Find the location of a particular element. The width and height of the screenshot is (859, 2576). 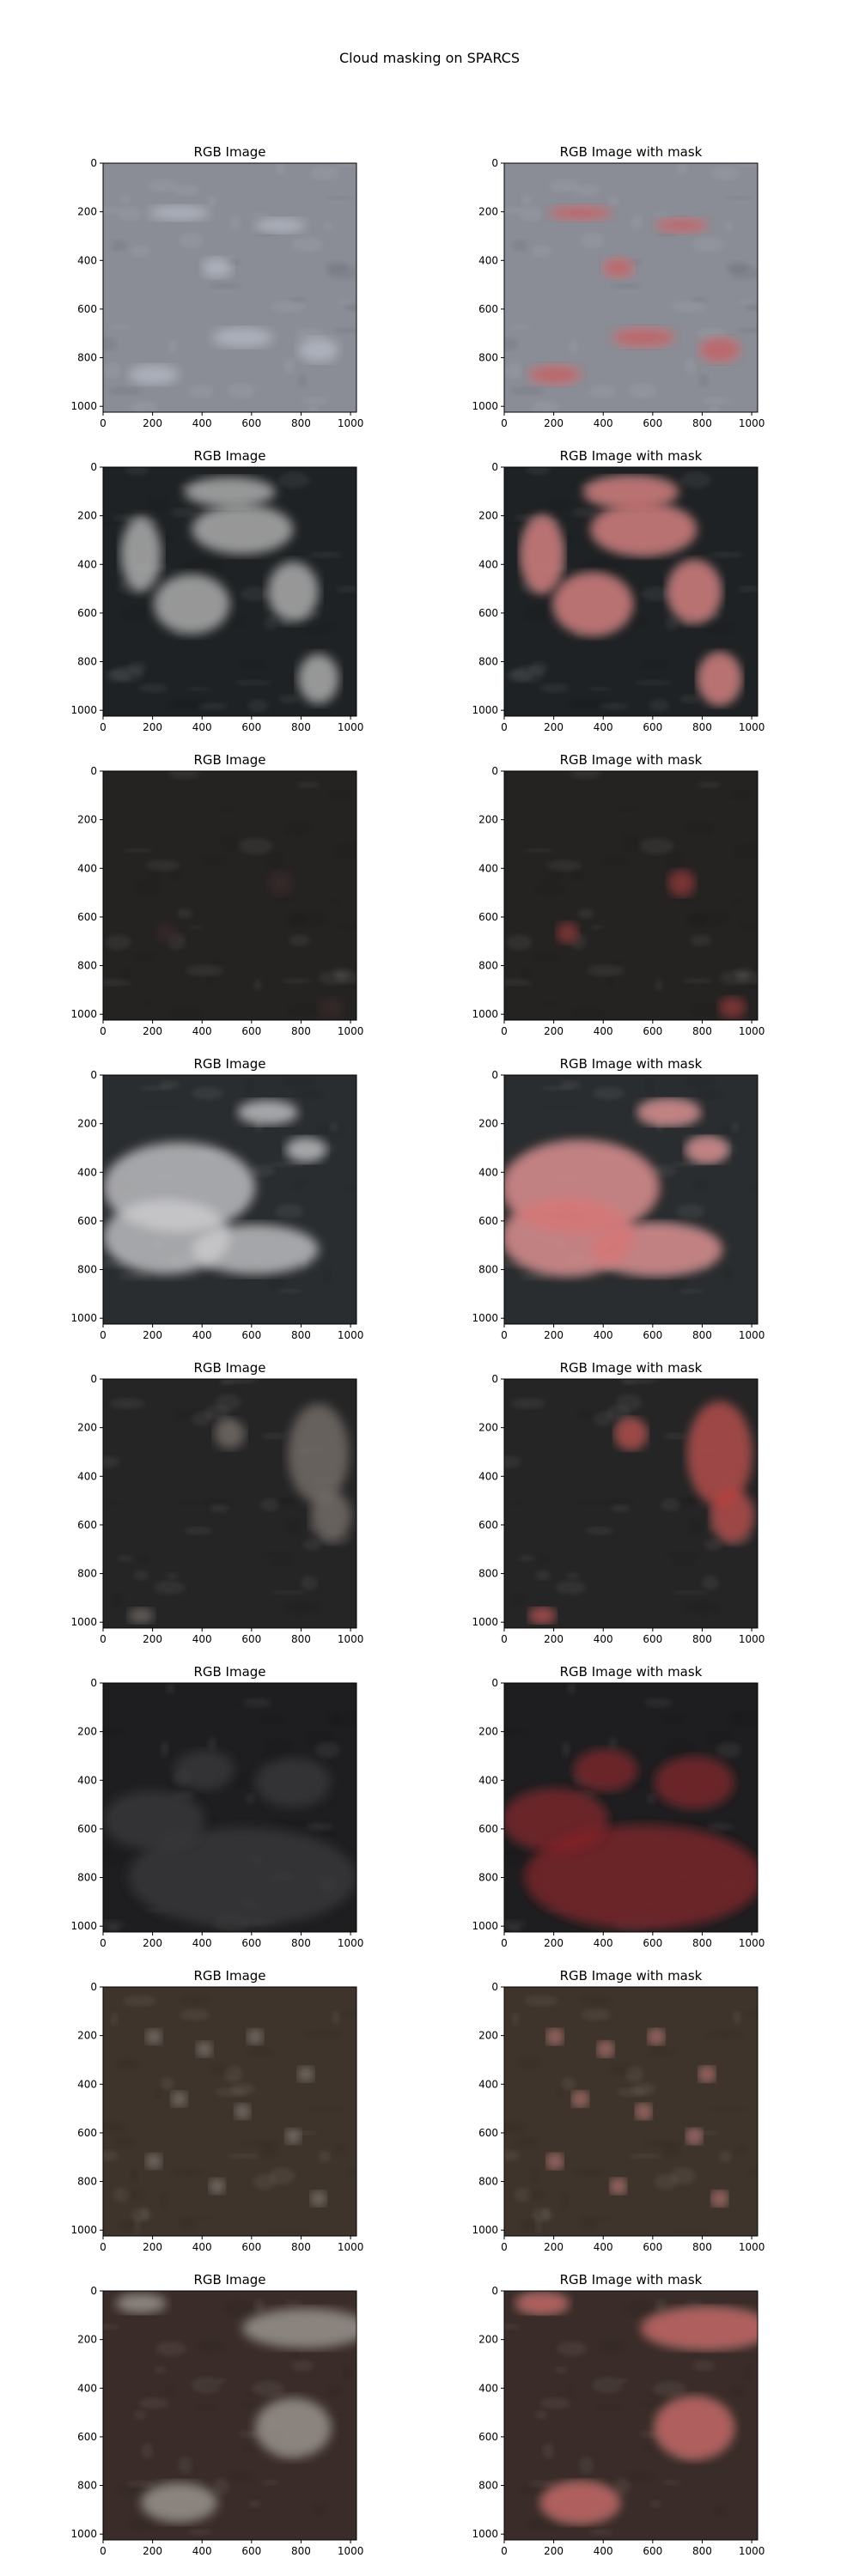

x-tick-label: 1000 is located at coordinates (752, 1639).